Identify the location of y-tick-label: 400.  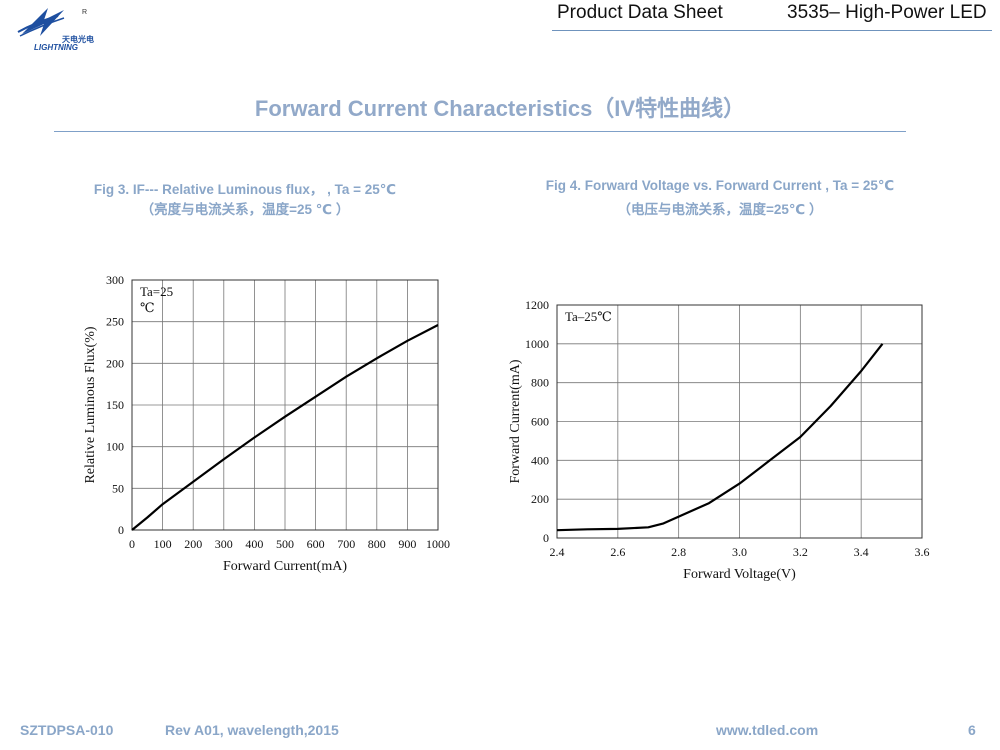
(540, 460).